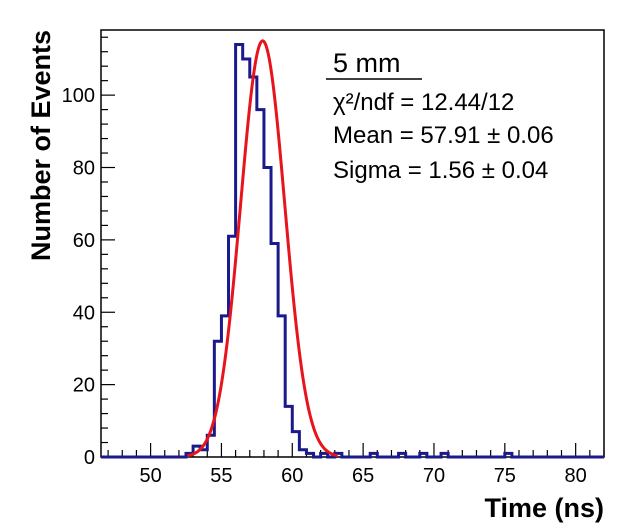 This screenshot has height=532, width=628. I want to click on stats-title: 5 mm, so click(367, 63).